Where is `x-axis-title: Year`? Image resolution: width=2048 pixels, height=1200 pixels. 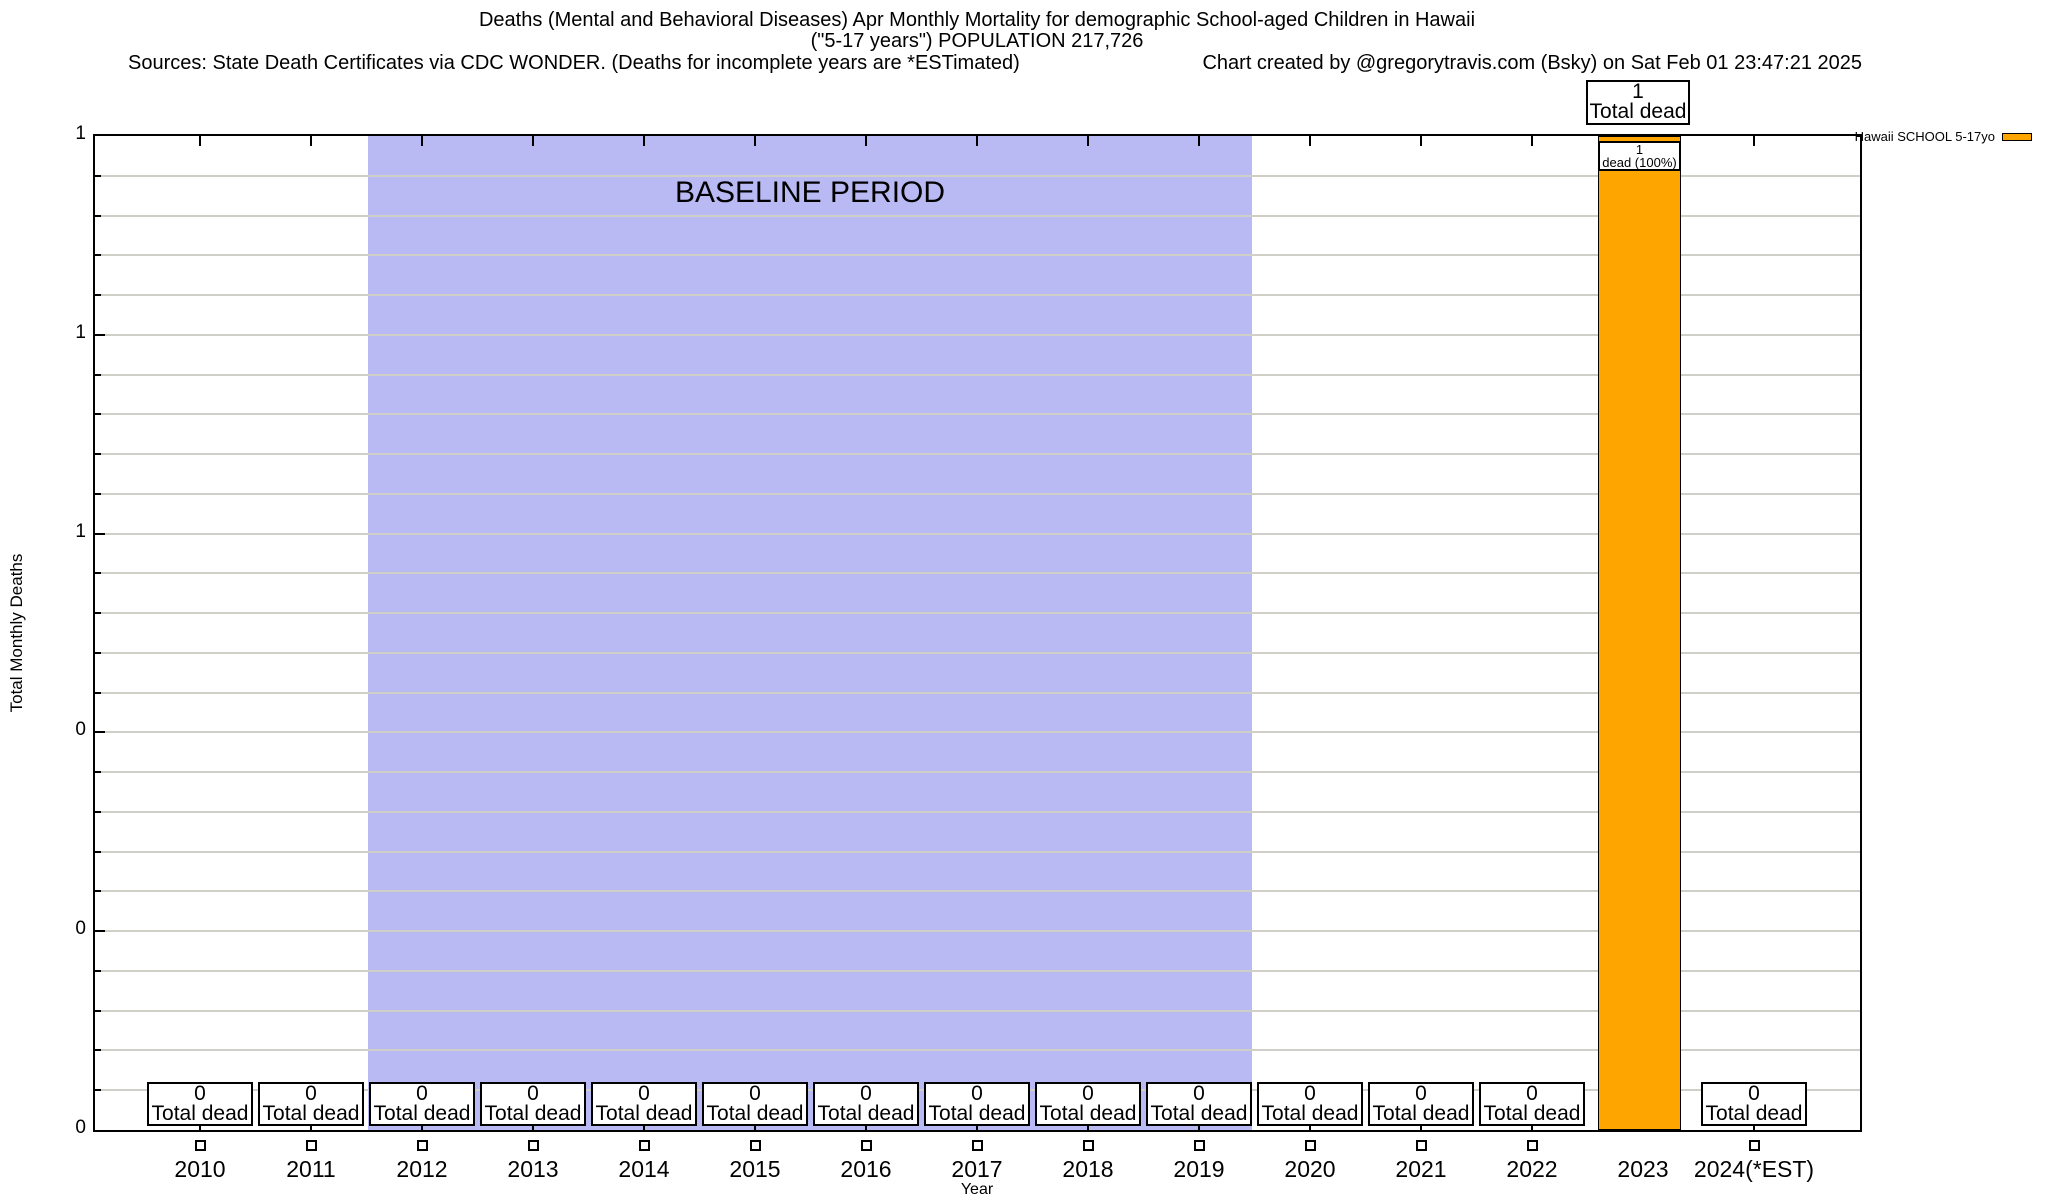 x-axis-title: Year is located at coordinates (977, 1189).